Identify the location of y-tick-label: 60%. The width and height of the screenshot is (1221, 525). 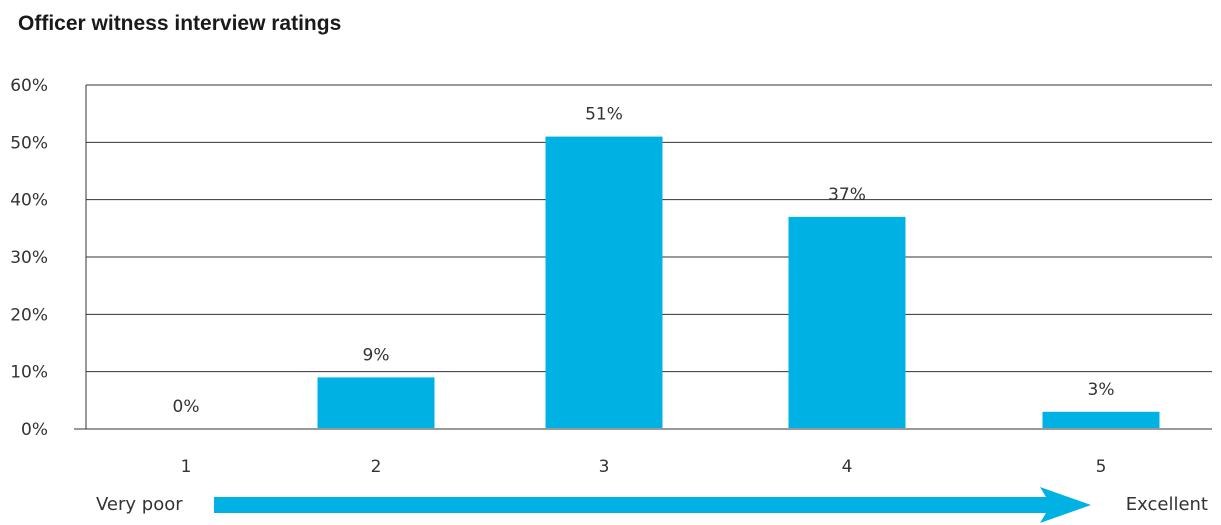
(29, 86).